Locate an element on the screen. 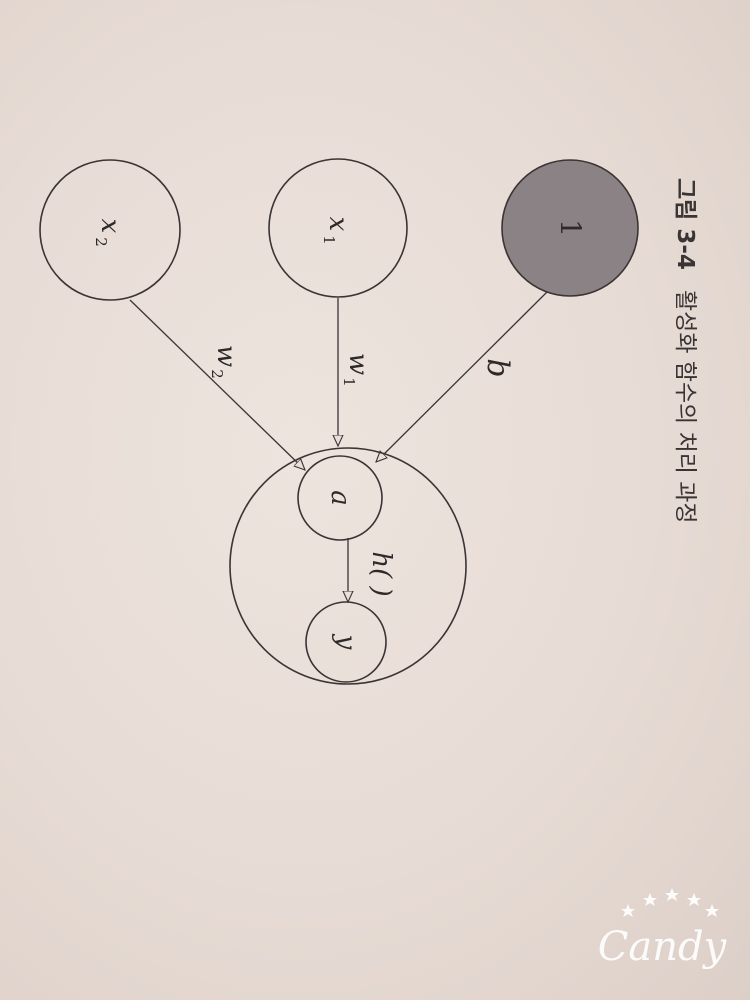  x1-label: x is located at coordinates (338, 224).